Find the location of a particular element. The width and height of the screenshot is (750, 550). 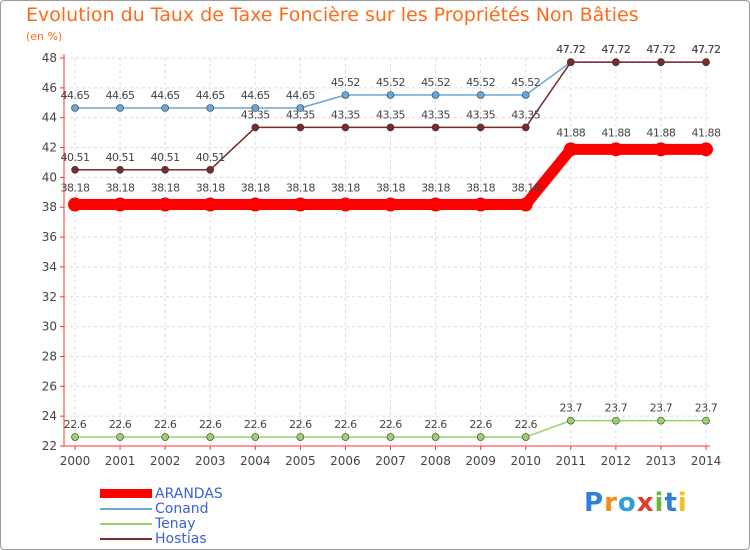

y-tick-label: 44 is located at coordinates (49, 118).